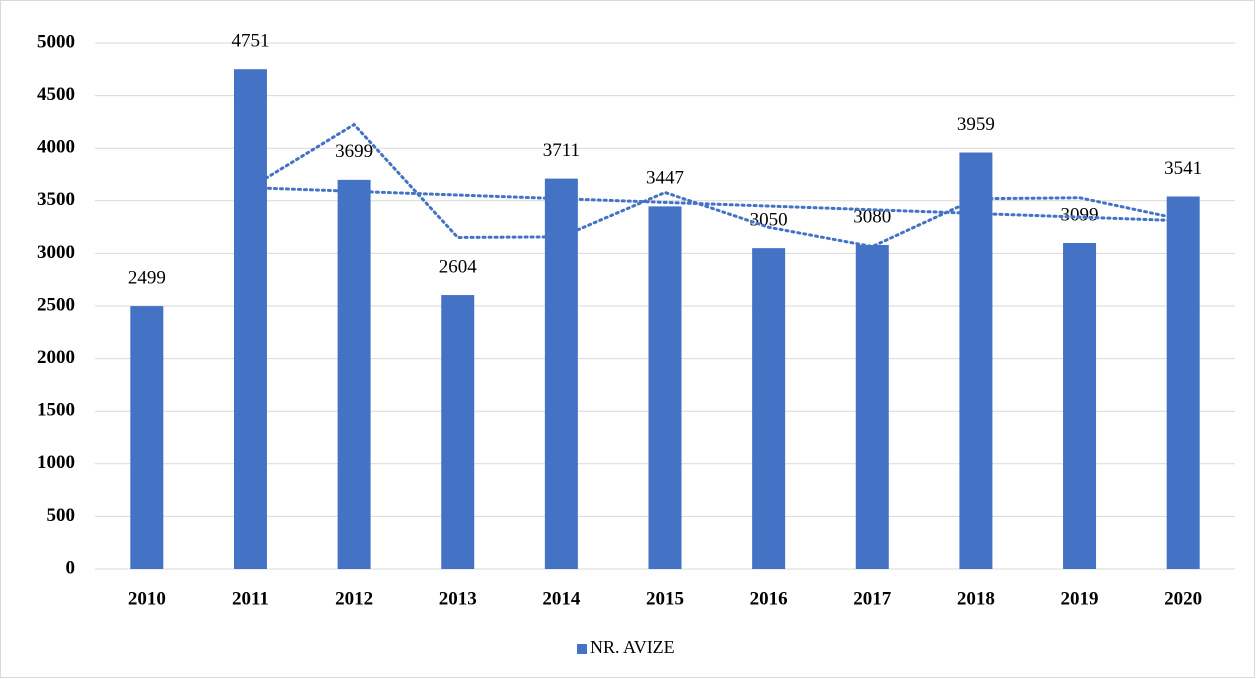 Image resolution: width=1256 pixels, height=679 pixels. I want to click on y-tick-label: 4000, so click(56, 147).